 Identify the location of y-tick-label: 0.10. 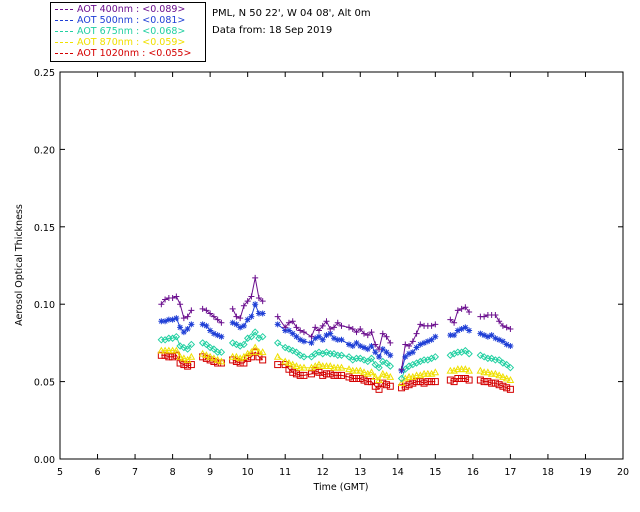
(44, 305).